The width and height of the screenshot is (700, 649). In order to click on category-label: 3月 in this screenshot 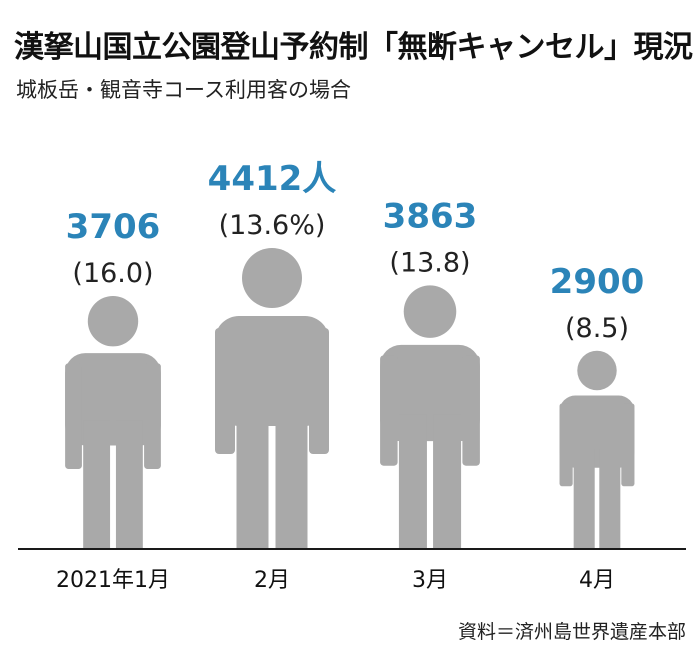, I will do `click(430, 580)`.